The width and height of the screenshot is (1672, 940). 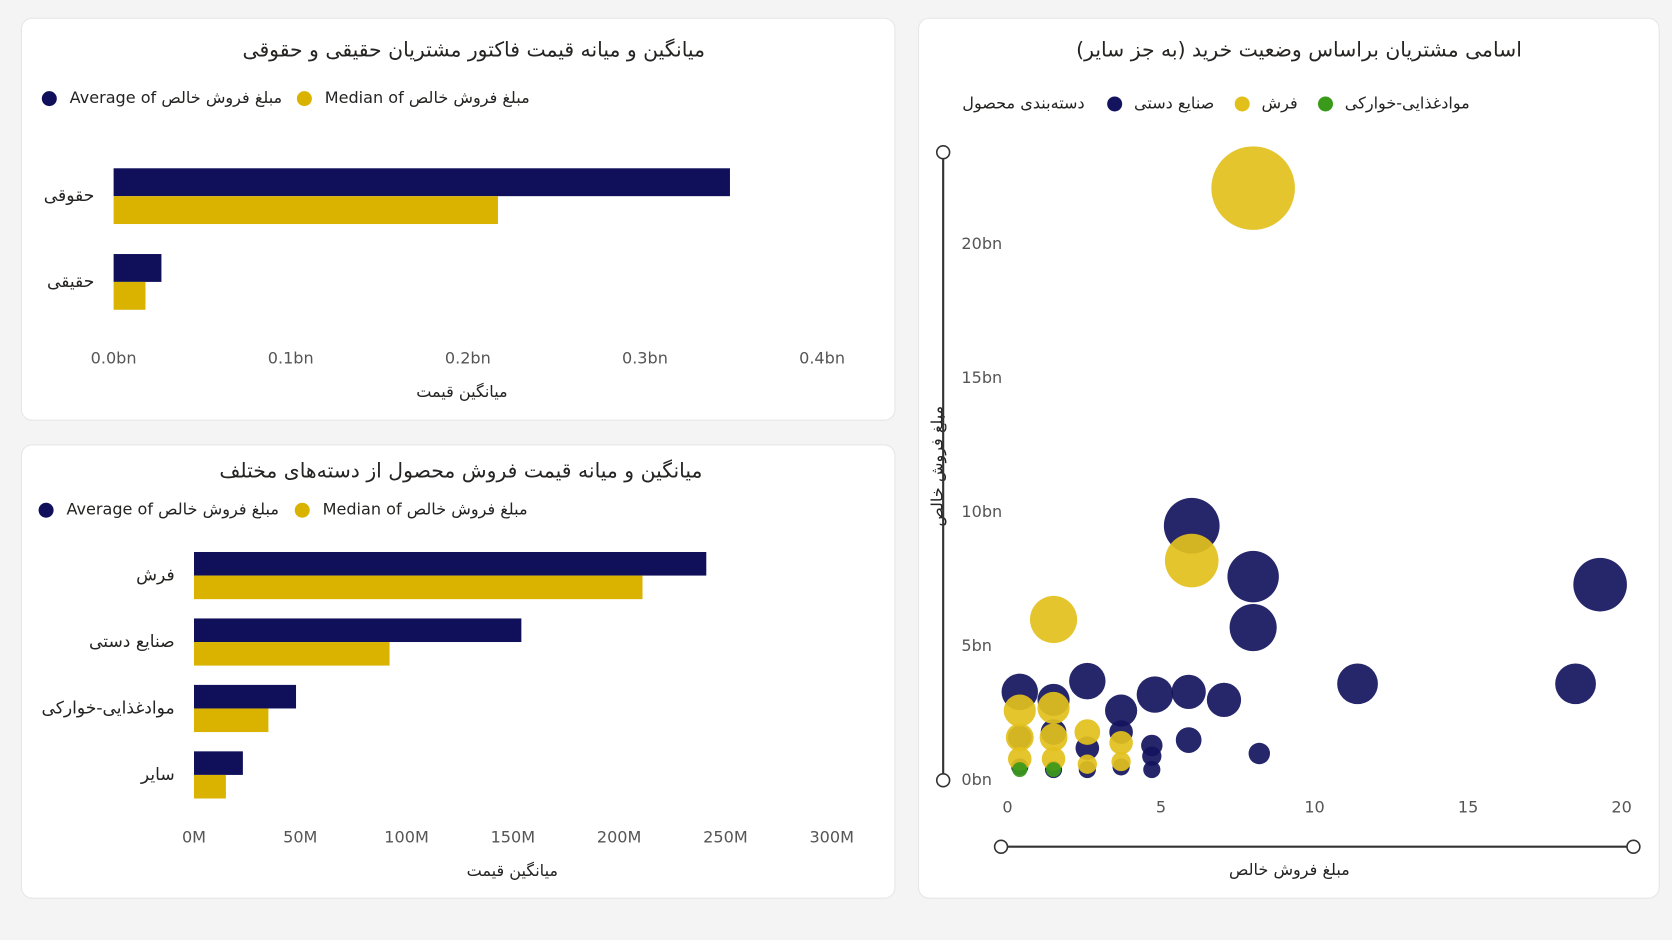 What do you see at coordinates (822, 358) in the screenshot?
I see `x-tick-label: 0.4bn` at bounding box center [822, 358].